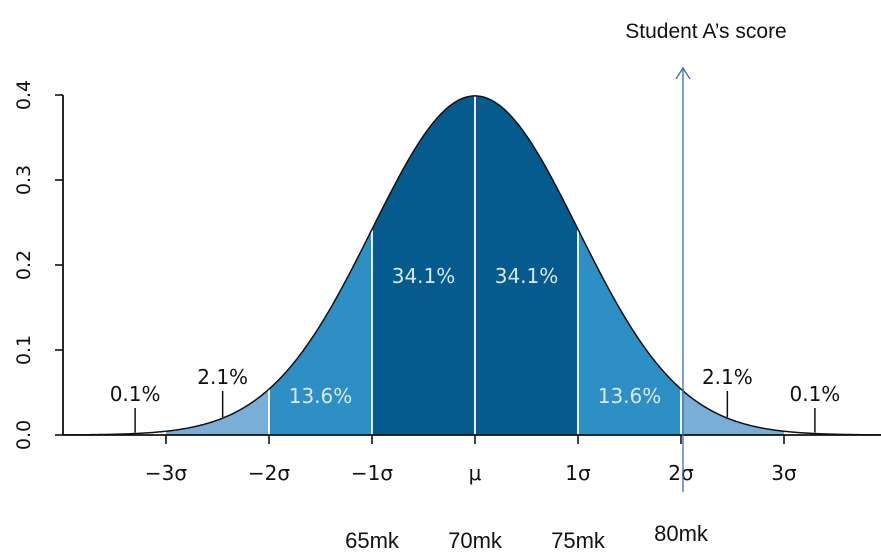  What do you see at coordinates (527, 537) in the screenshot?
I see `score-labels: 65mk 70mk 75mk 80mk` at bounding box center [527, 537].